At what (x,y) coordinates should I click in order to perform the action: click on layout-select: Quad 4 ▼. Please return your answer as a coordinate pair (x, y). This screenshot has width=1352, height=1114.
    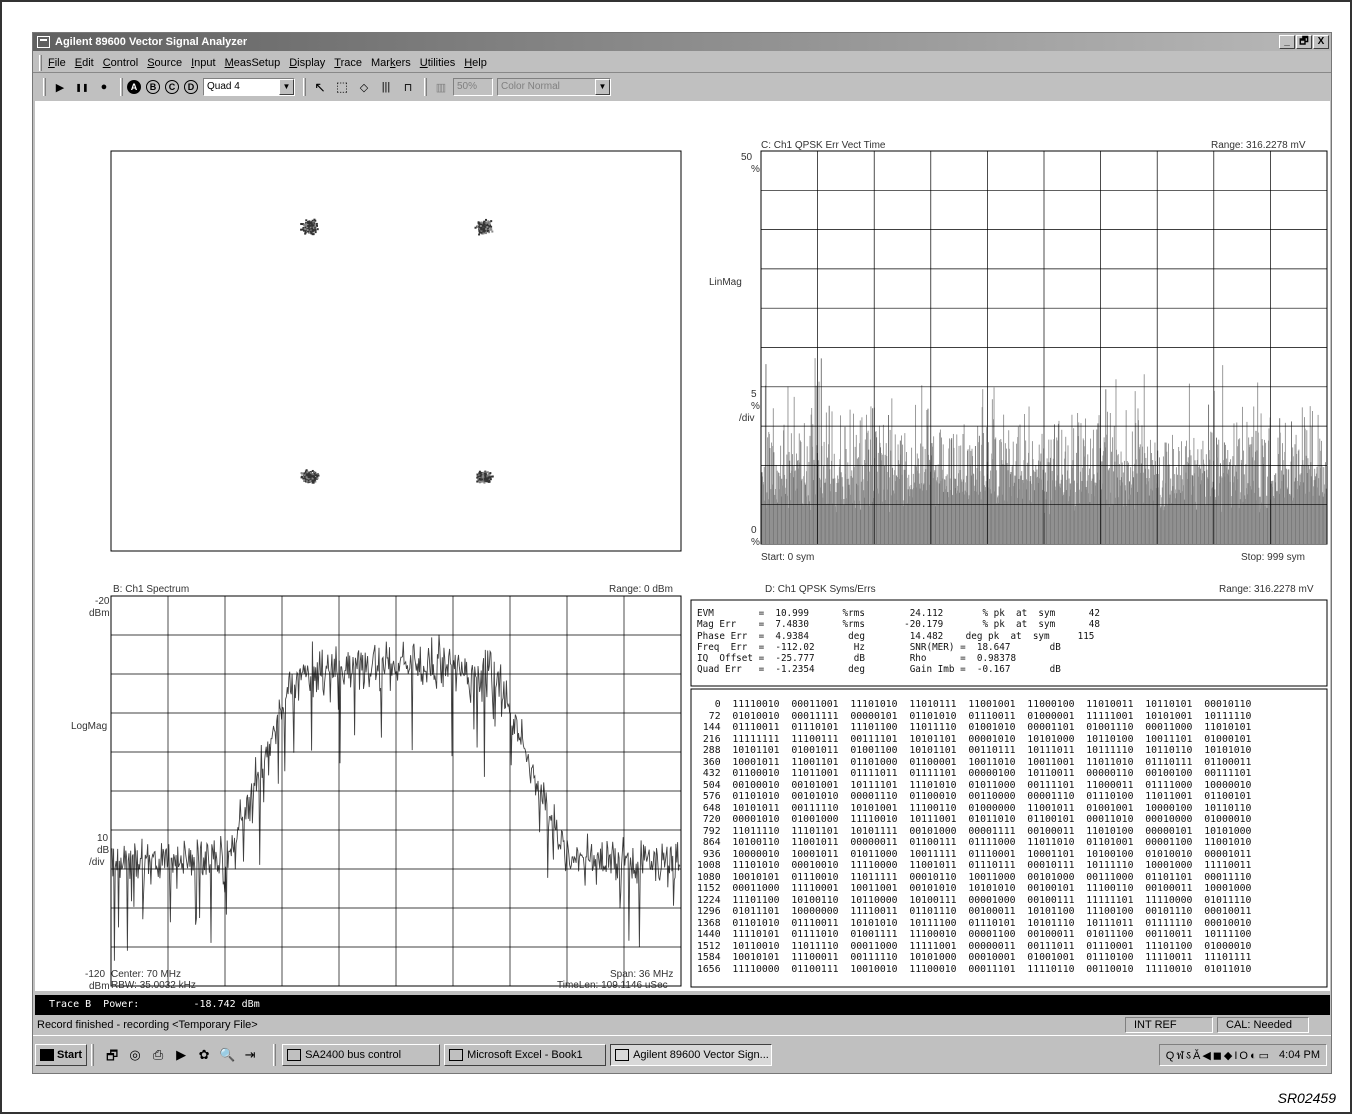
    Looking at the image, I should click on (249, 87).